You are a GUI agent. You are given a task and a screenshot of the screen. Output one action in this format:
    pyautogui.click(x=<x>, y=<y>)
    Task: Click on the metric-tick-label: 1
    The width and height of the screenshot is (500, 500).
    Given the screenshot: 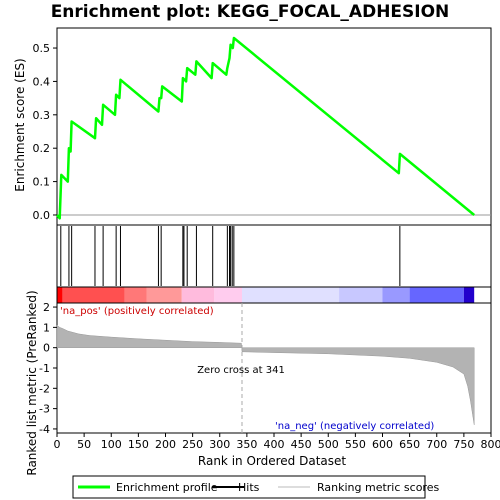 What is the action you would take?
    pyautogui.click(x=46, y=327)
    